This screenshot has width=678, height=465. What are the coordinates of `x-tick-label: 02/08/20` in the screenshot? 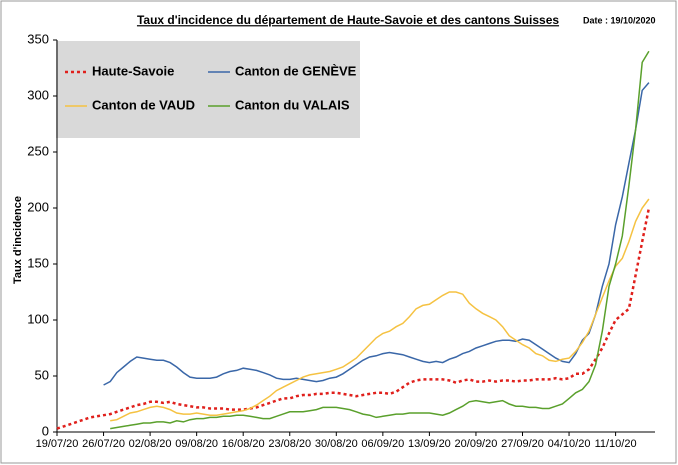 It's located at (150, 444).